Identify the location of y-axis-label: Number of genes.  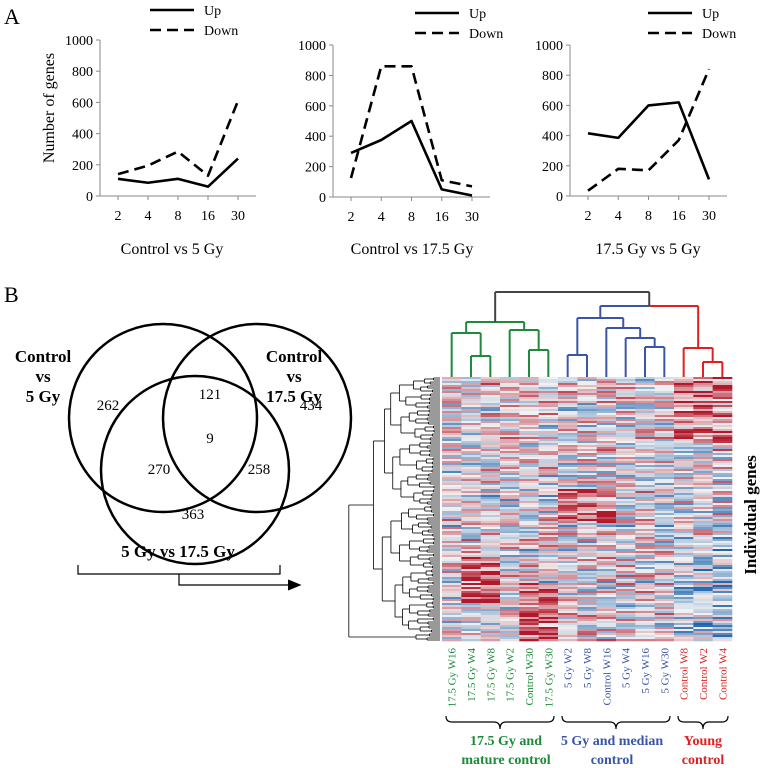
(49, 108).